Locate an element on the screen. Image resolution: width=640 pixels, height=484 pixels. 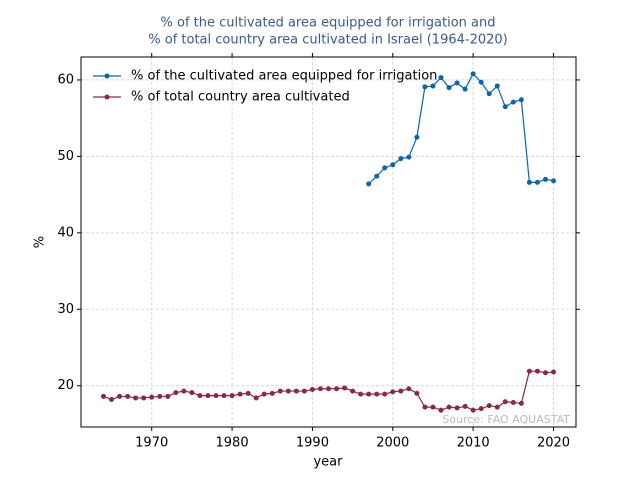
x-tick-label: 1970 is located at coordinates (151, 443).